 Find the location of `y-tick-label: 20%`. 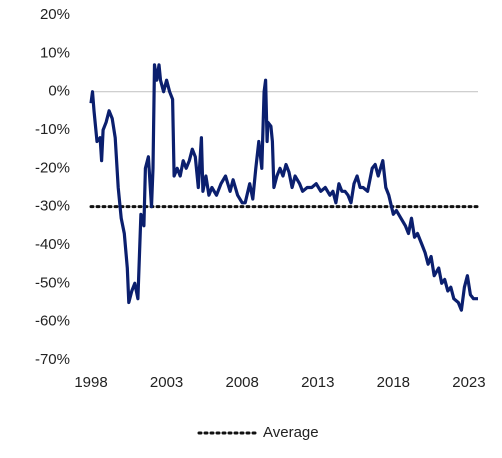

y-tick-label: 20% is located at coordinates (55, 14).